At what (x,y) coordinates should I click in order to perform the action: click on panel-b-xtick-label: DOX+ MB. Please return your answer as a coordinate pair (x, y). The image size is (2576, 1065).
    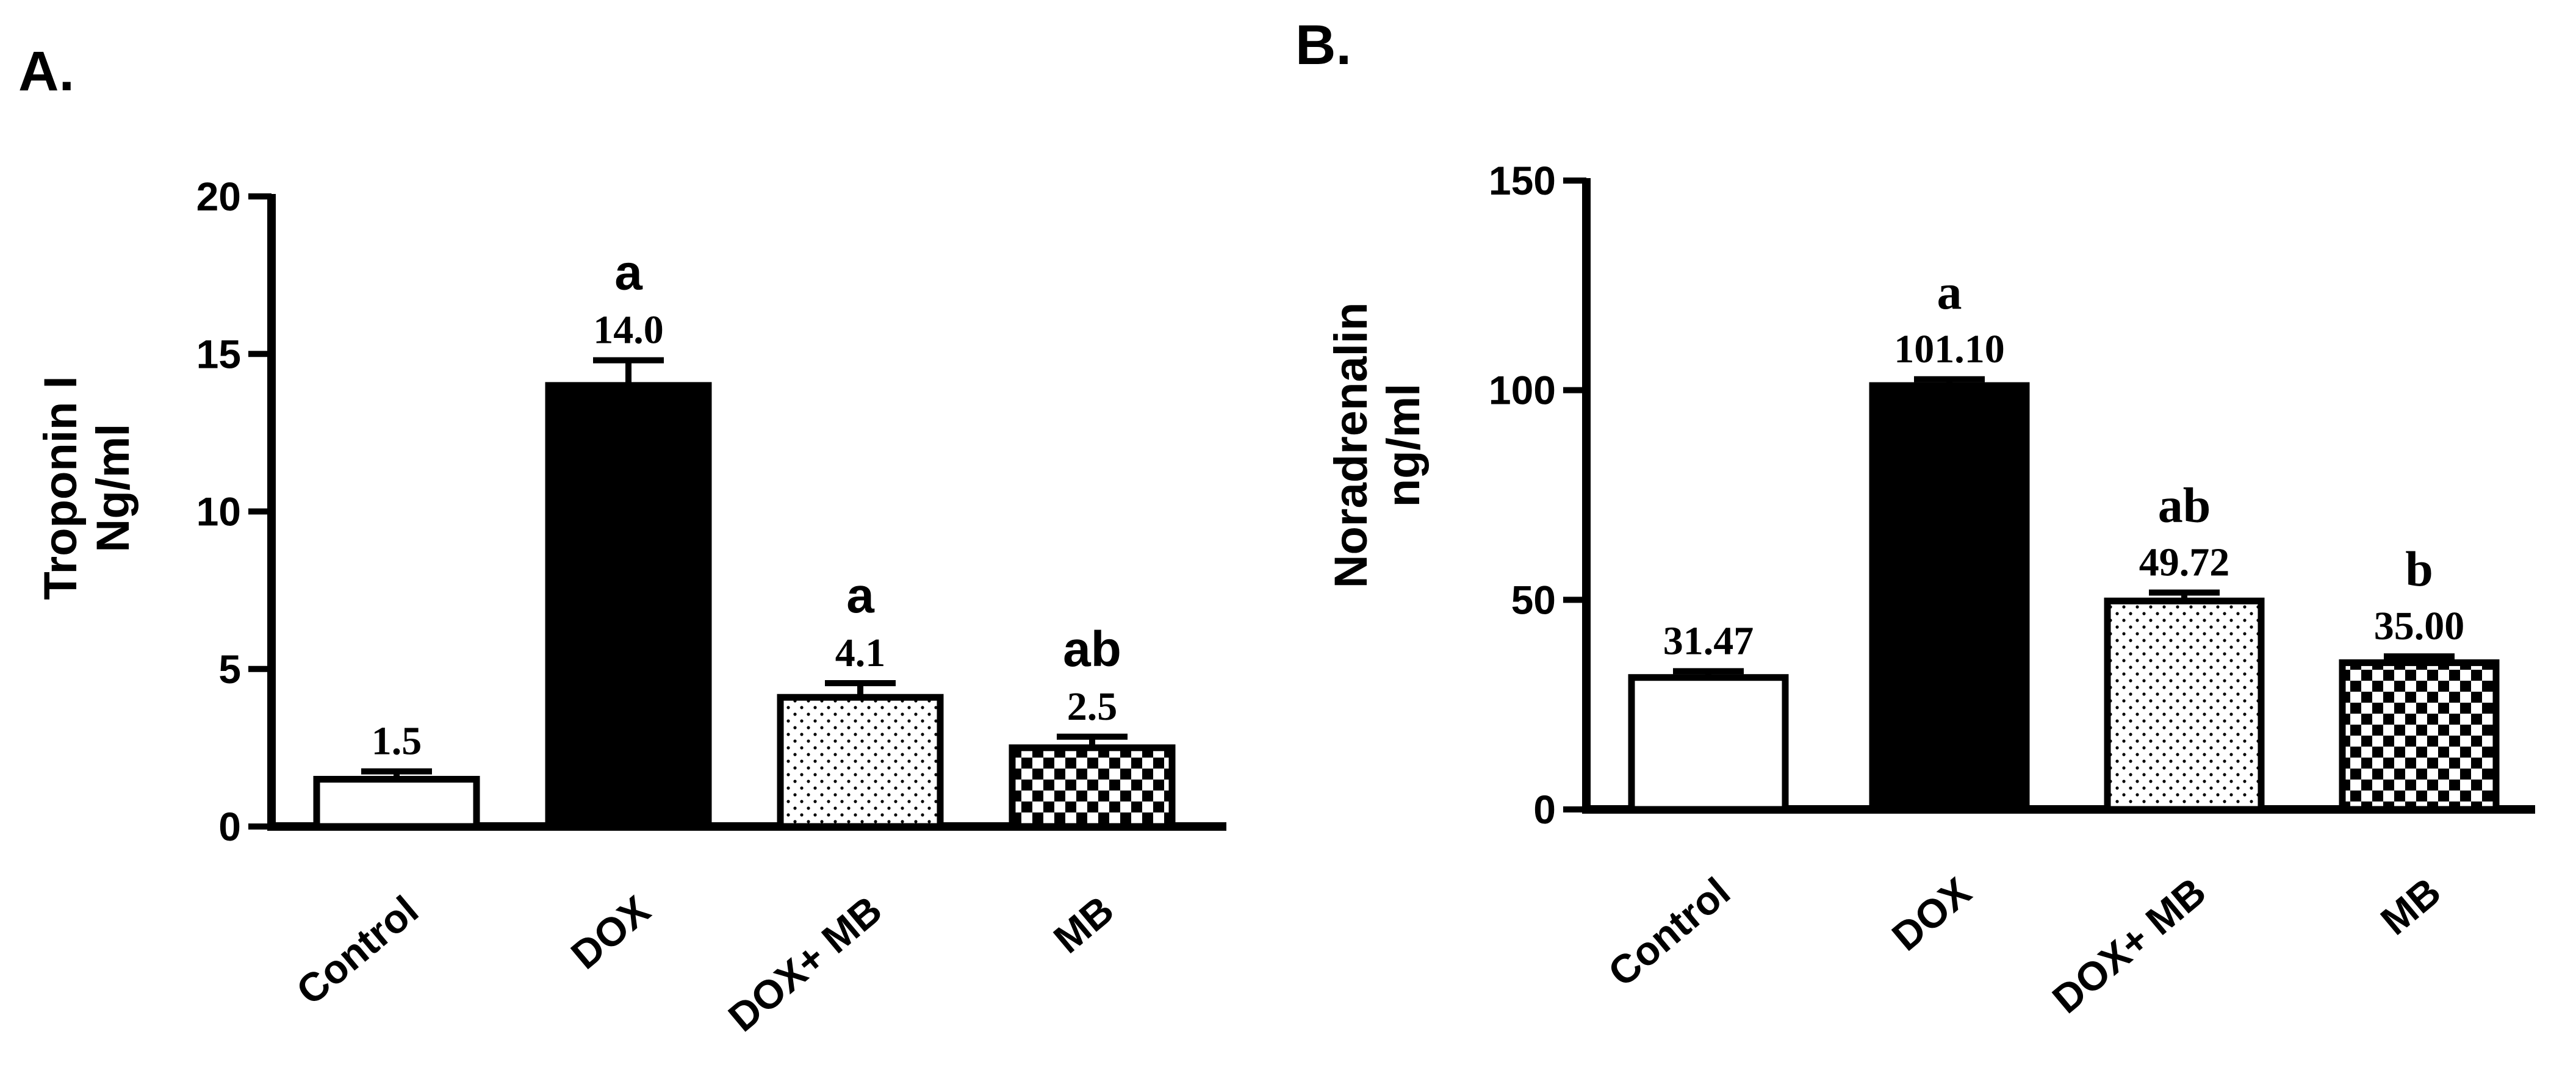
    Looking at the image, I should click on (2129, 946).